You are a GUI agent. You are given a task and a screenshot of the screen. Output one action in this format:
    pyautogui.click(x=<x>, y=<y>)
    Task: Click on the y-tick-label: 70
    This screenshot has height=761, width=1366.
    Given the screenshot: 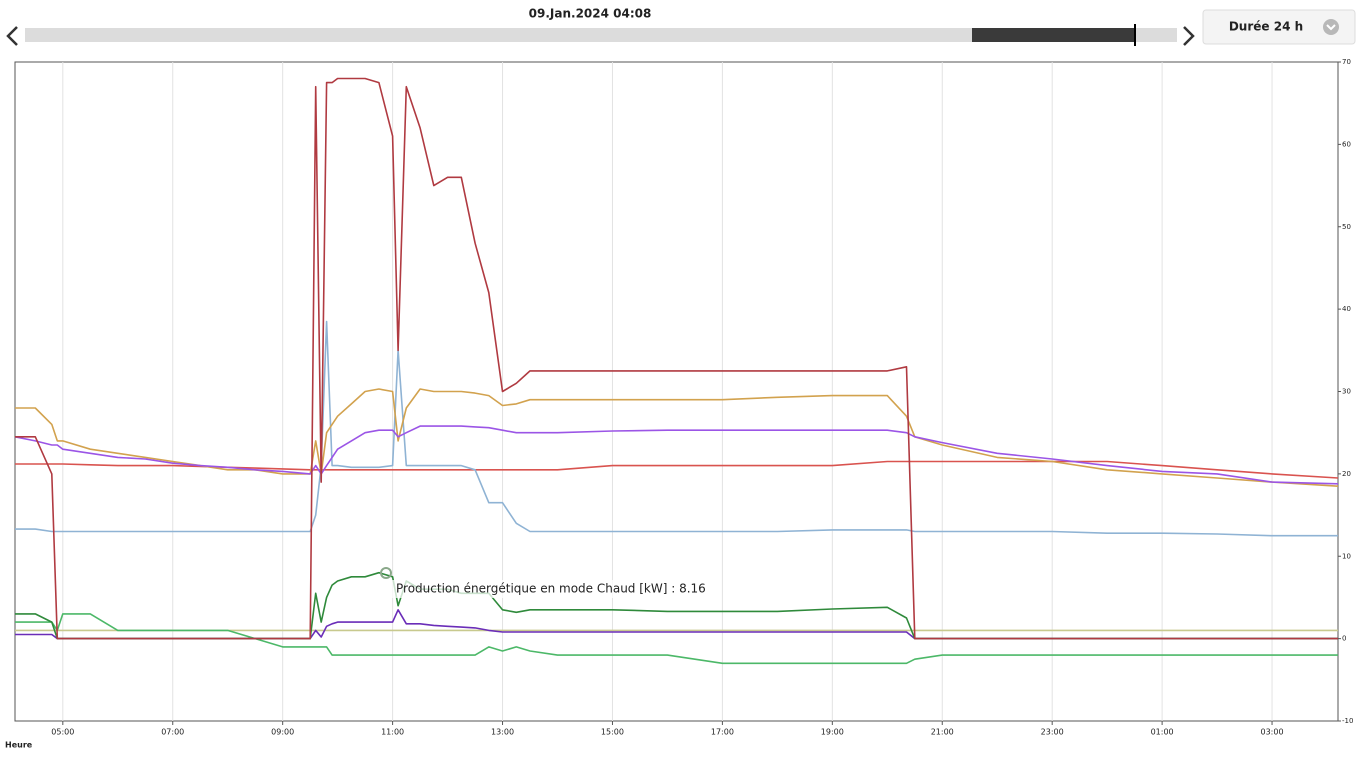 What is the action you would take?
    pyautogui.click(x=1346, y=62)
    